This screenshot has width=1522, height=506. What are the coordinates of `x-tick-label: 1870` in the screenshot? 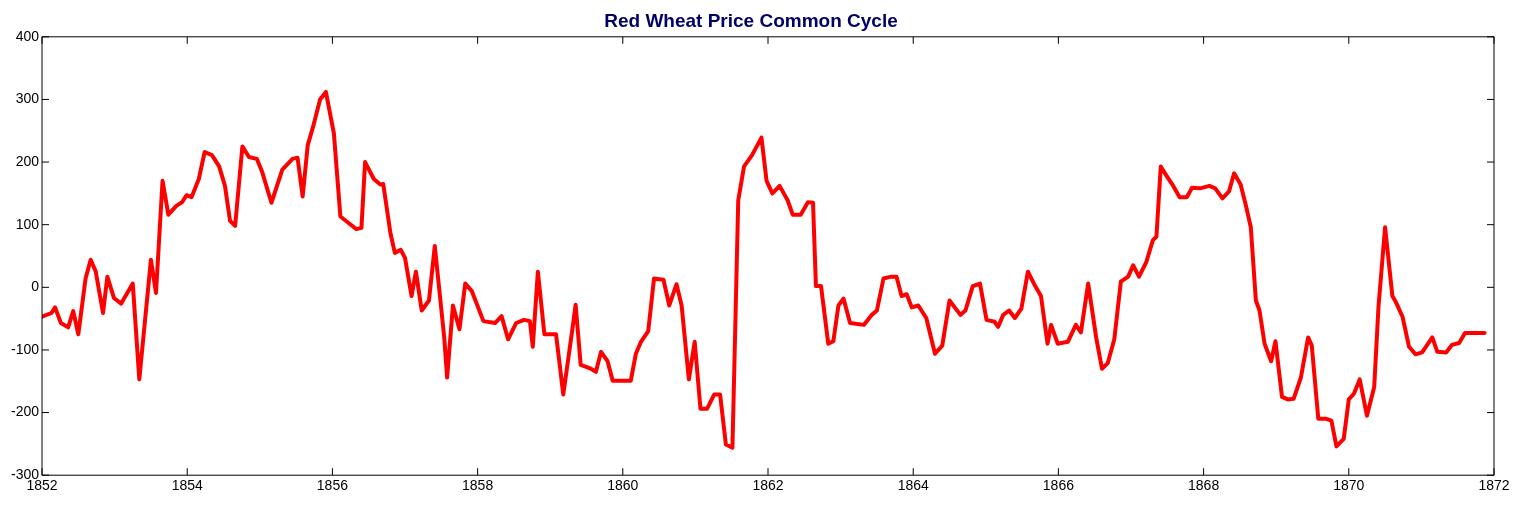 It's located at (1349, 485).